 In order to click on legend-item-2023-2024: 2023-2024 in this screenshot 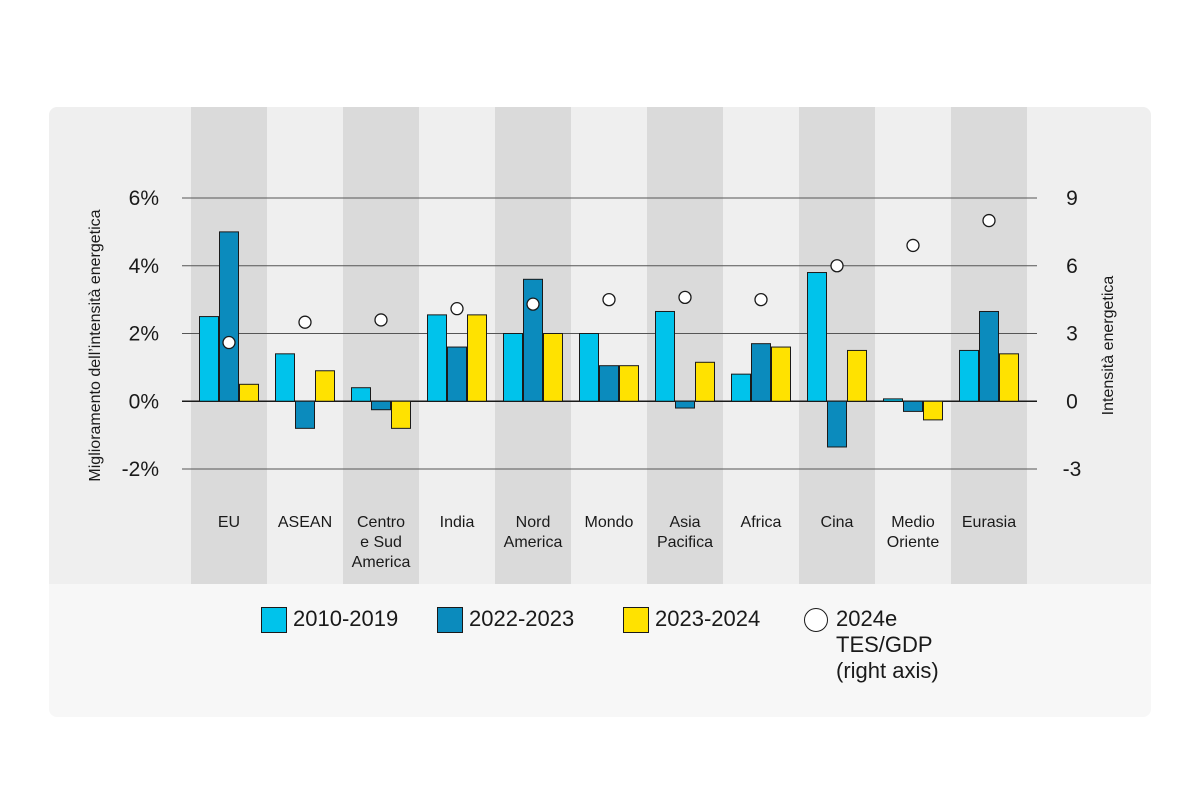, I will do `click(691, 619)`.